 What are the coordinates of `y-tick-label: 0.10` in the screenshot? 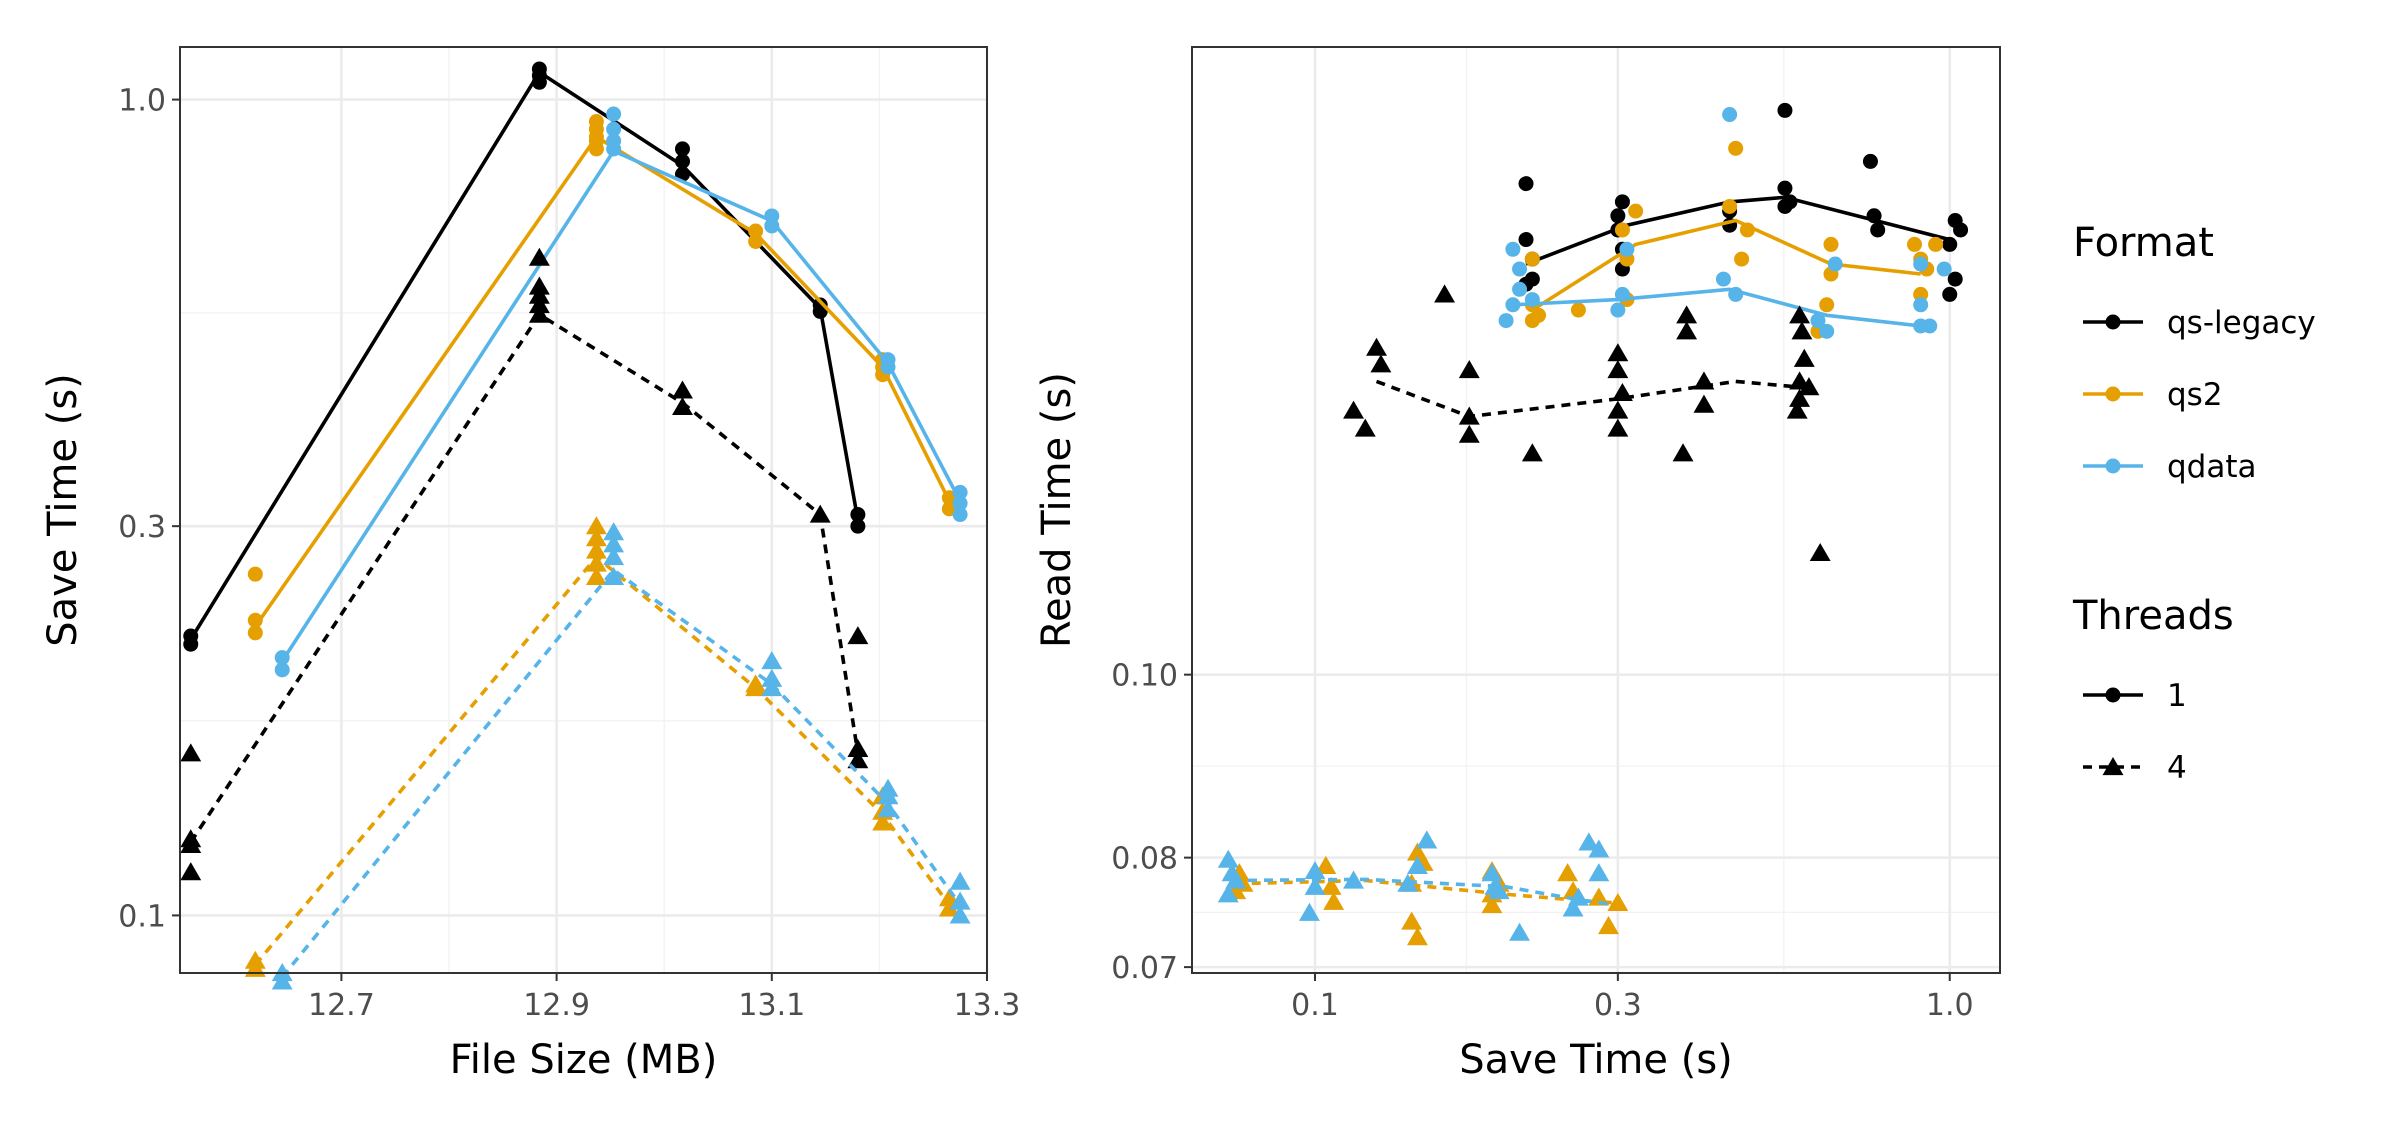 It's located at (1144, 676).